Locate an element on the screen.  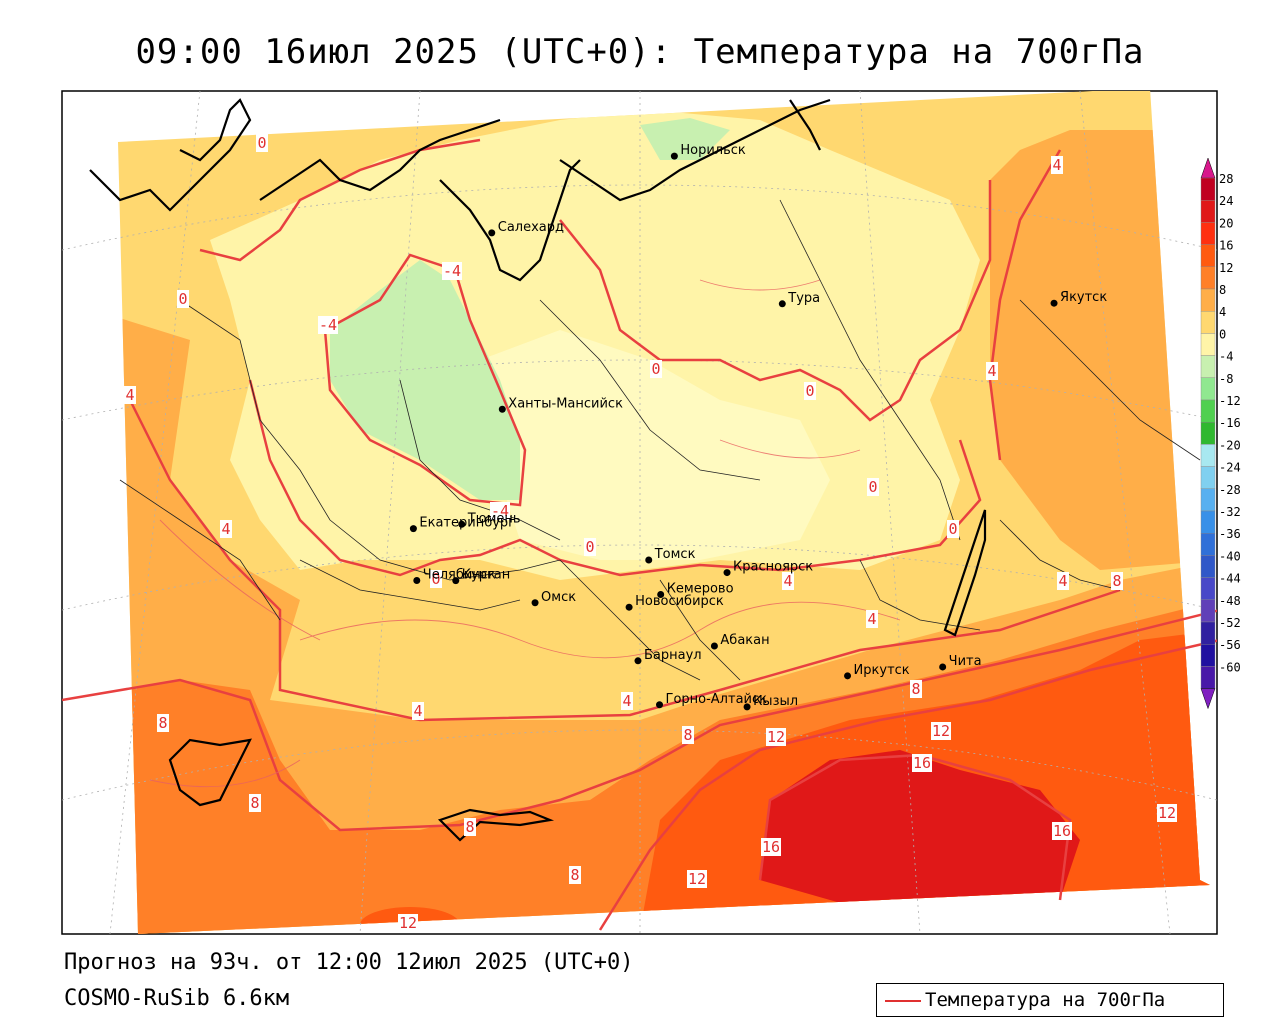
city-label: Новосибирск is located at coordinates (679, 601).